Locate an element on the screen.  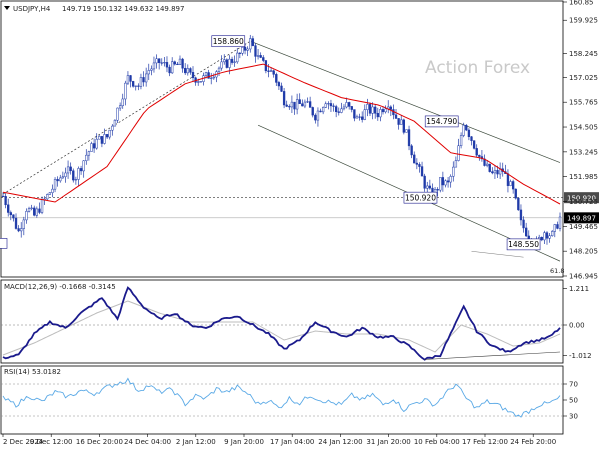
rsi-tick-label: 50 is located at coordinates (573, 401).